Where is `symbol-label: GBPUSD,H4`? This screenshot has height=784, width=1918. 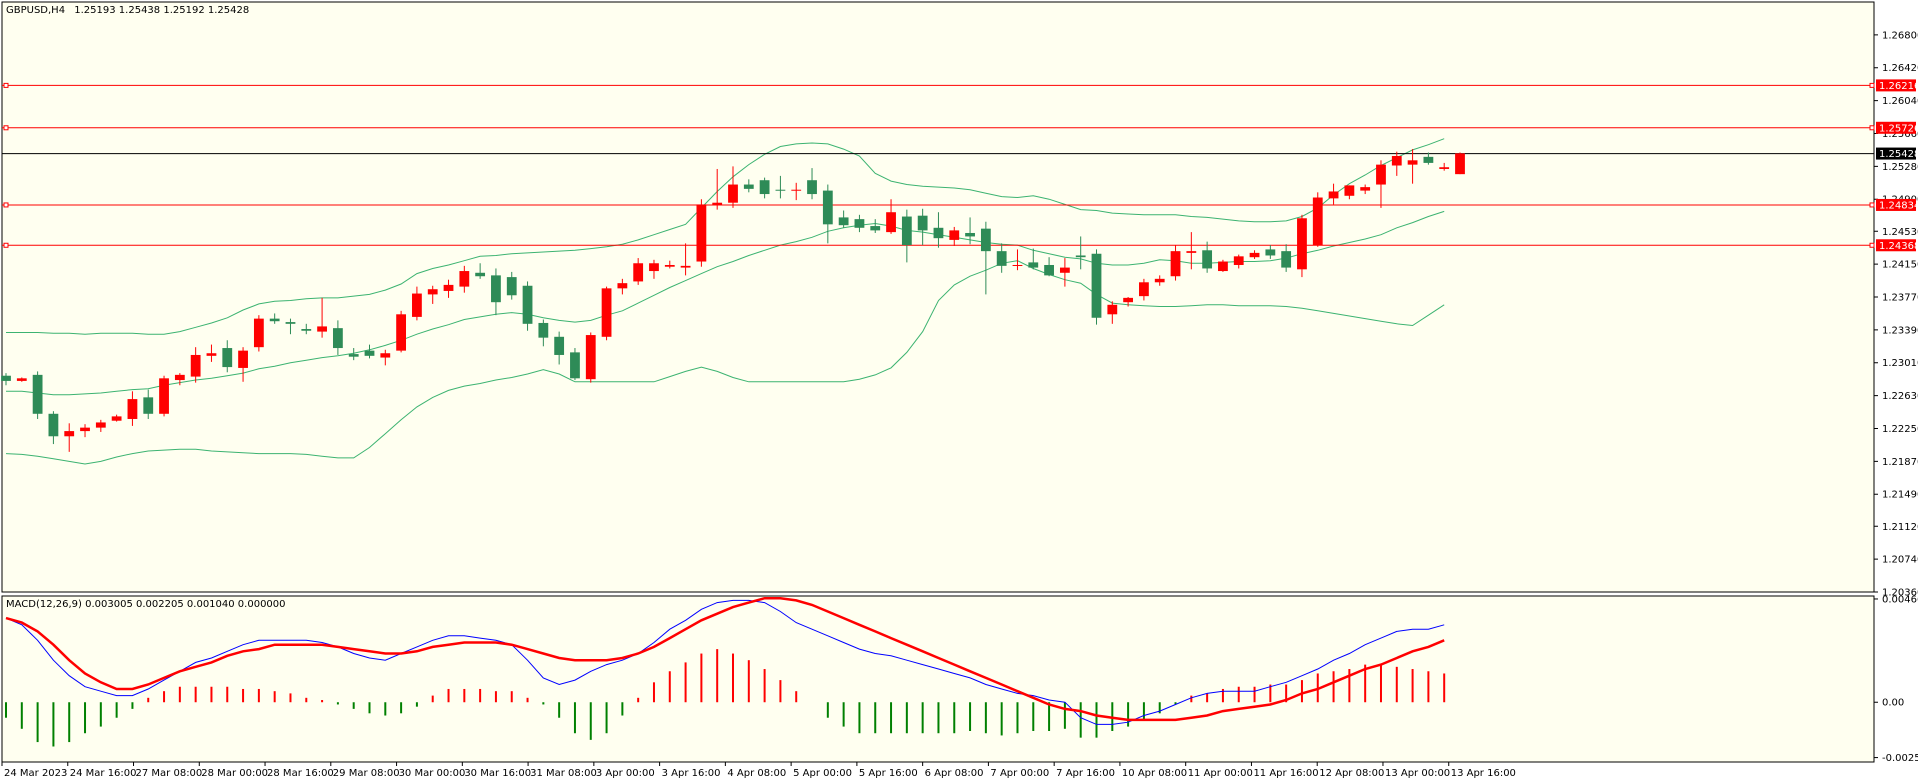 symbol-label: GBPUSD,H4 is located at coordinates (35, 10).